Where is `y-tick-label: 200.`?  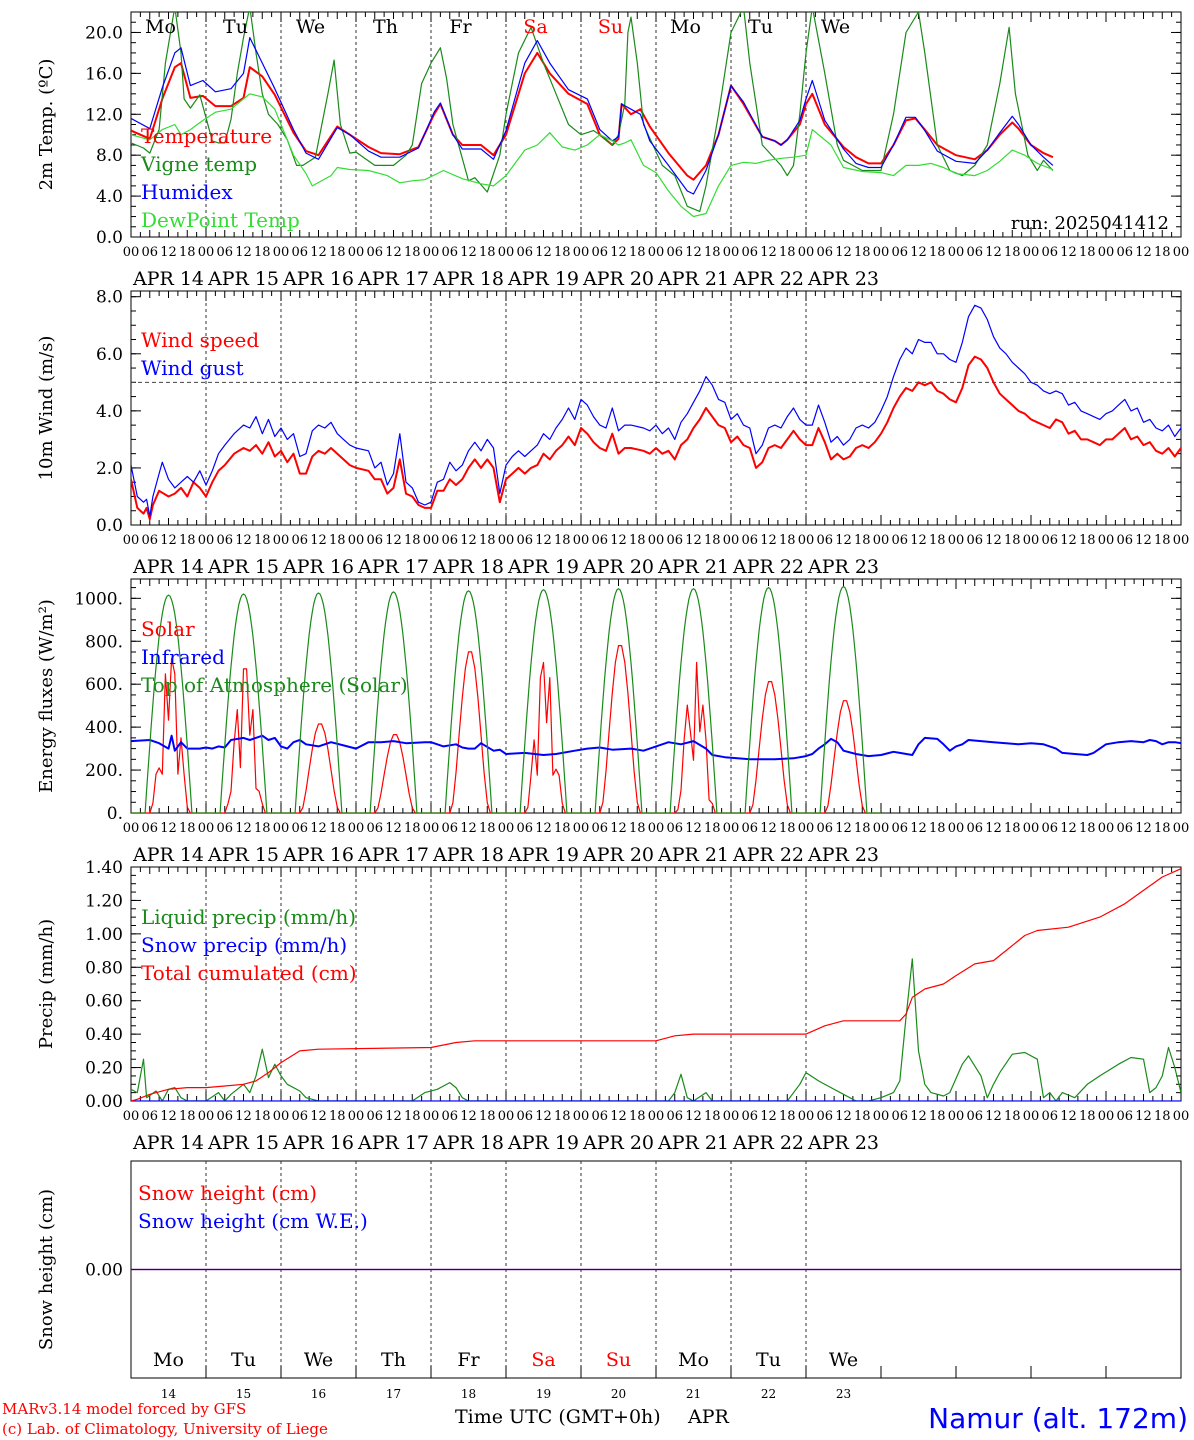 y-tick-label: 200. is located at coordinates (104, 771).